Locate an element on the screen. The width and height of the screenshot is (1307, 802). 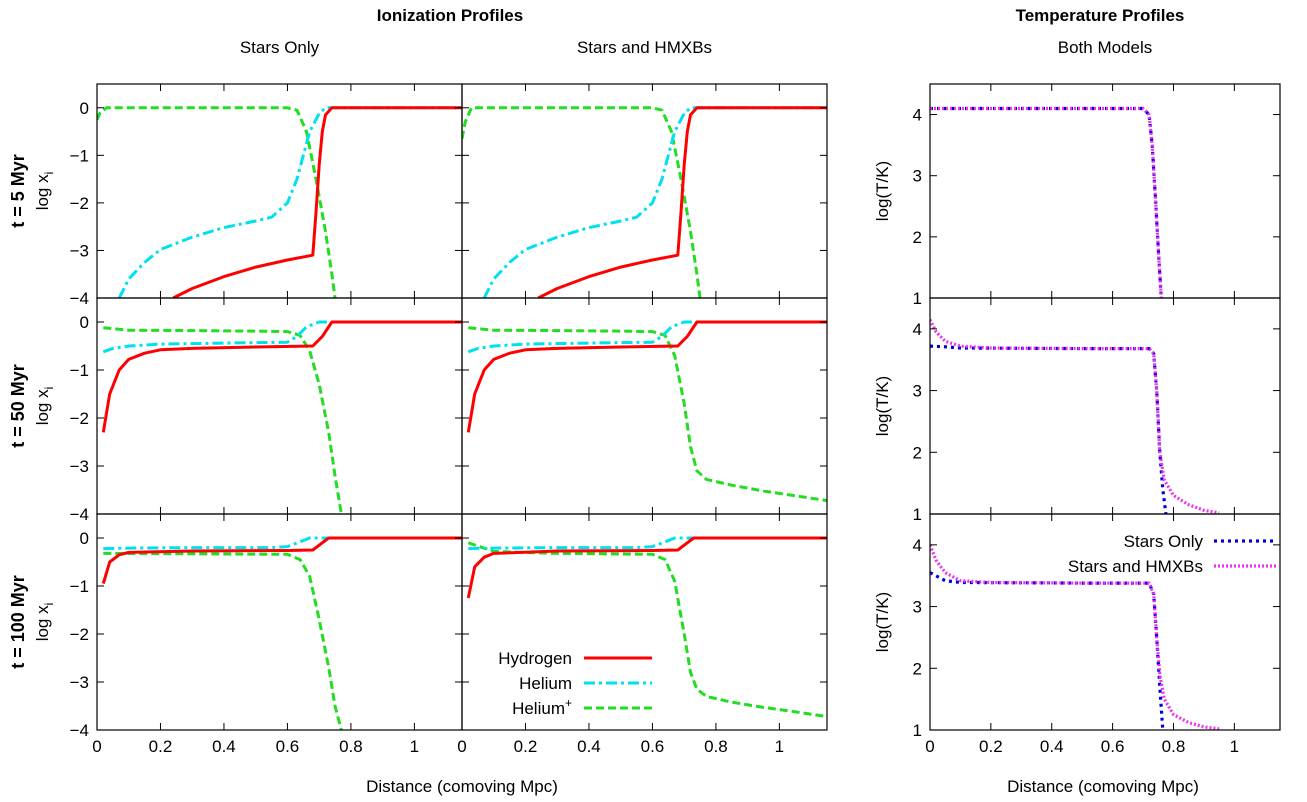
legend-label-helium-plus: Helium+ is located at coordinates (542, 707).